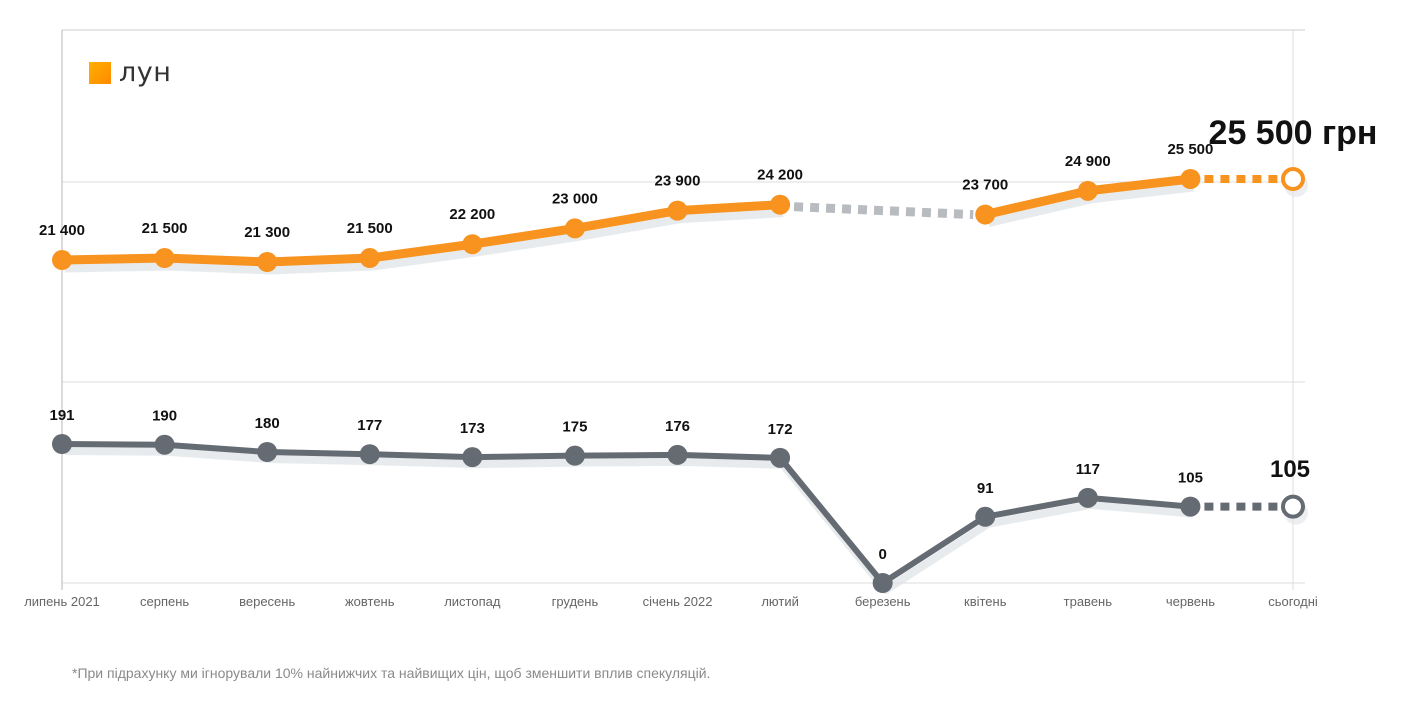  What do you see at coordinates (62, 601) in the screenshot?
I see `x-tick-label: липень 2021` at bounding box center [62, 601].